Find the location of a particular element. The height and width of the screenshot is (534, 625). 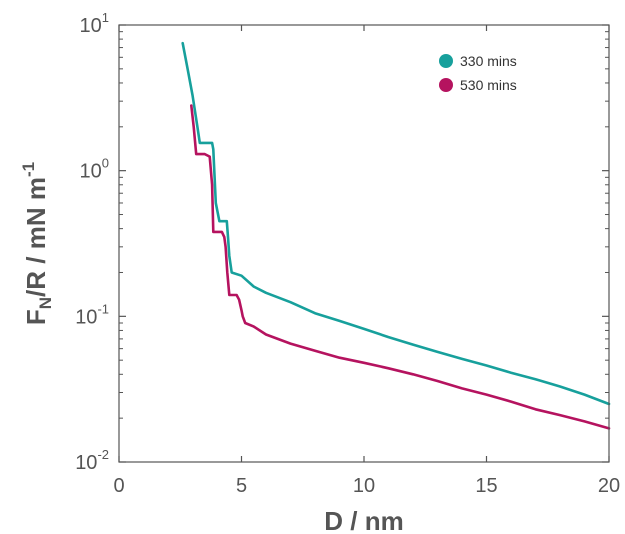

y-axis-title-rest: /R / mN m is located at coordinates (36, 237).